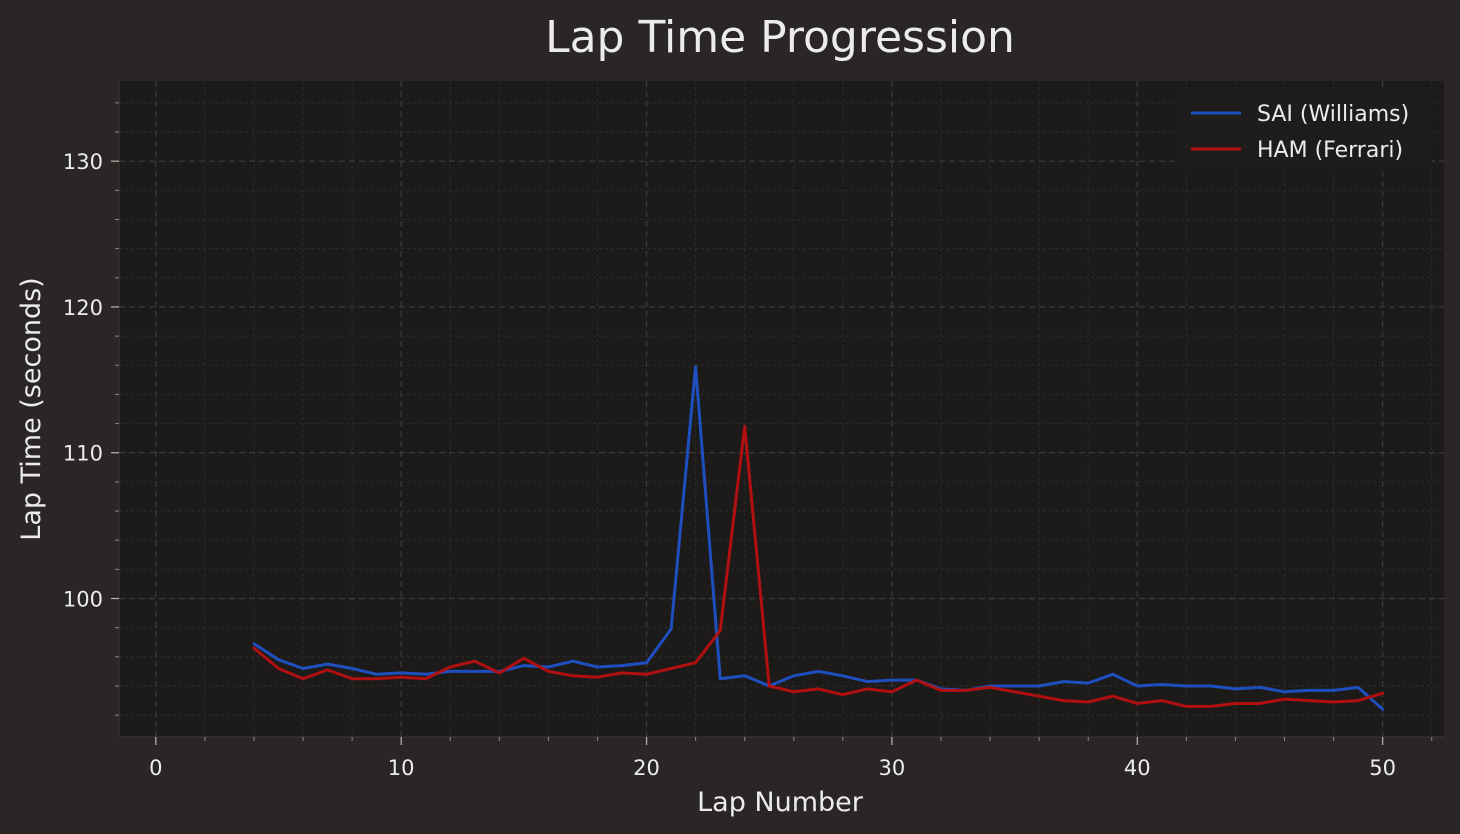  What do you see at coordinates (1382, 768) in the screenshot?
I see `x-tick-label: 50` at bounding box center [1382, 768].